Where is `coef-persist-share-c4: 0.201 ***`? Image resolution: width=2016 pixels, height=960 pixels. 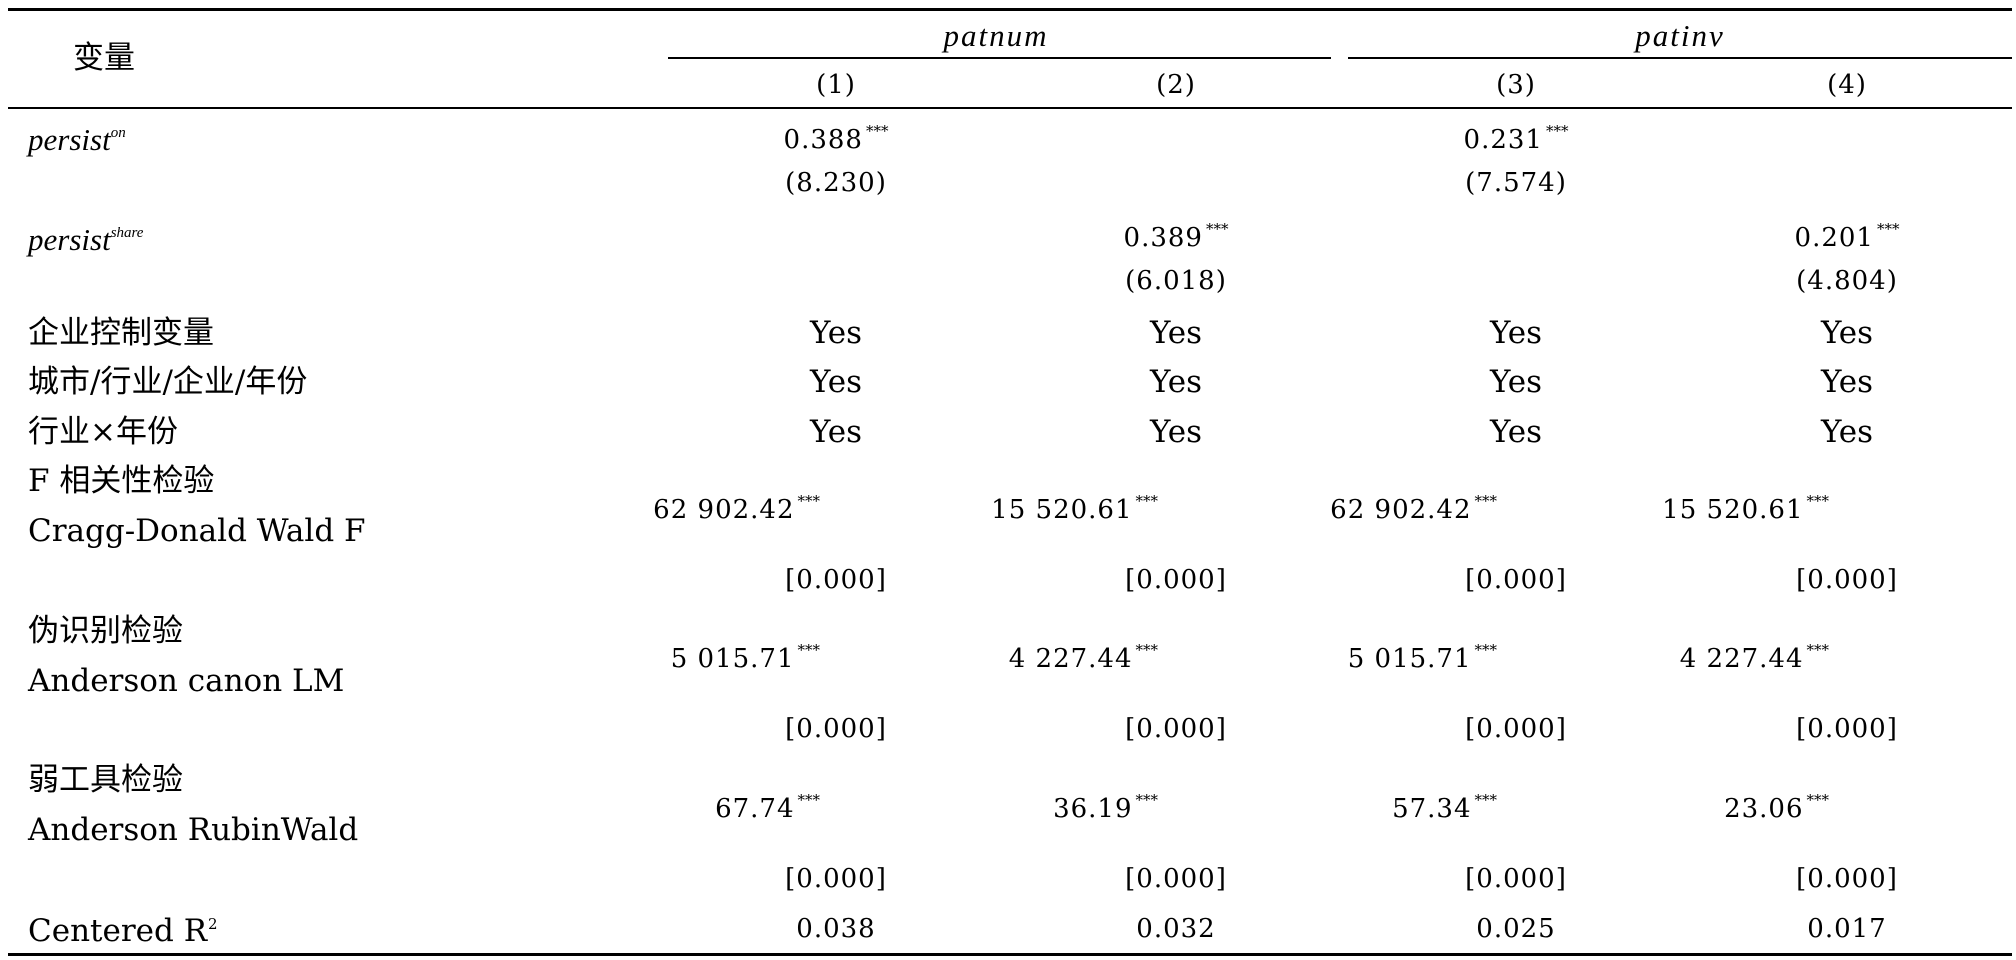 coef-persist-share-c4: 0.201 *** is located at coordinates (1847, 236).